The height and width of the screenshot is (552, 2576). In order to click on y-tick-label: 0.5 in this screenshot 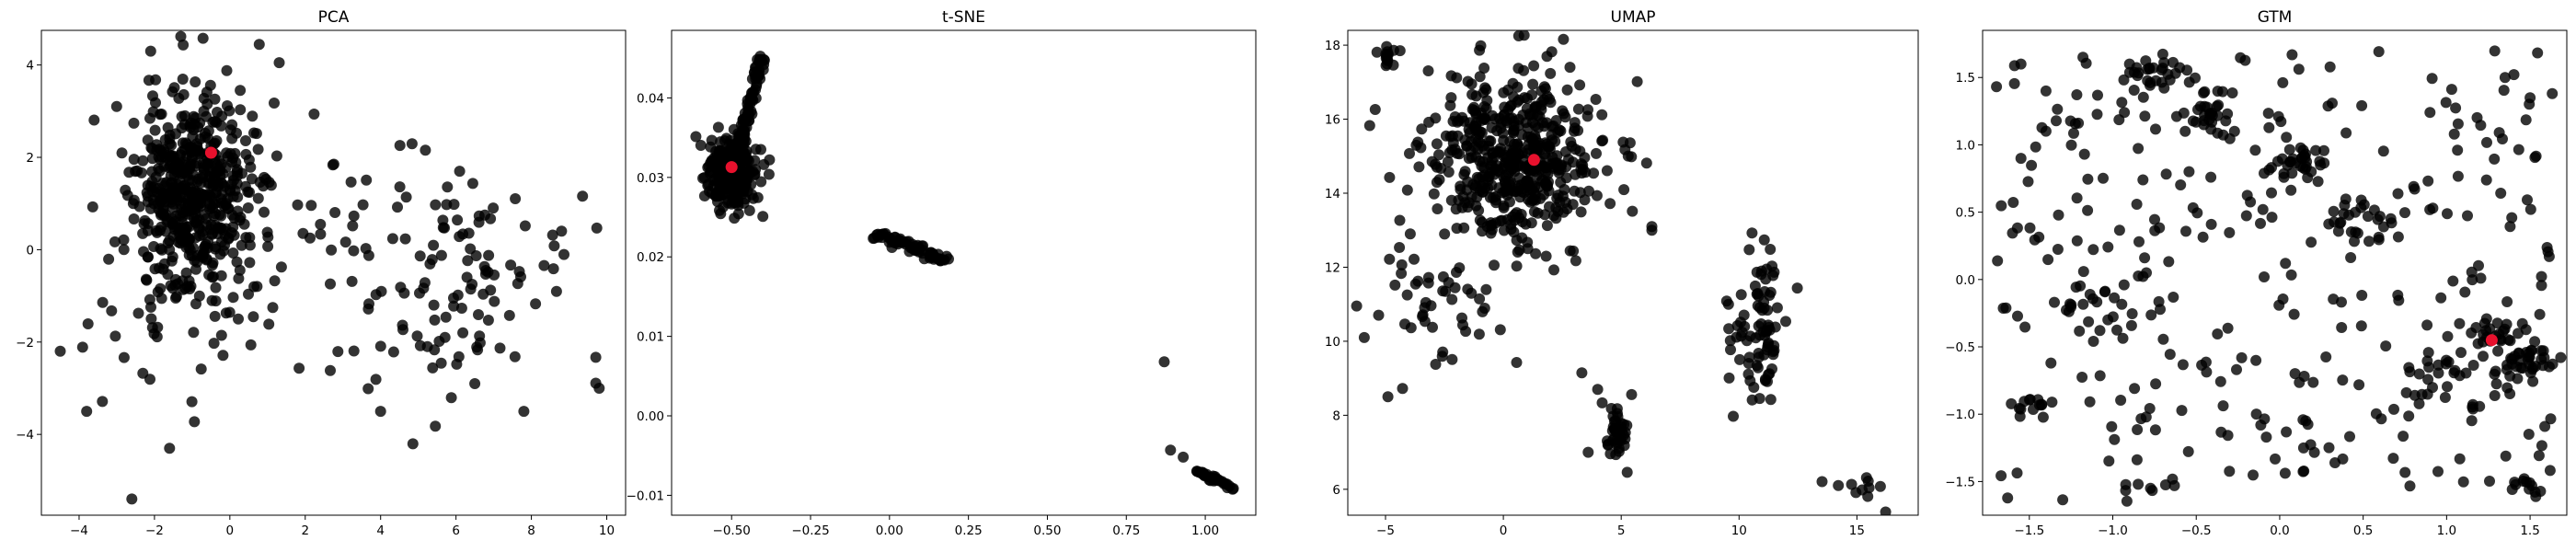, I will do `click(1965, 213)`.